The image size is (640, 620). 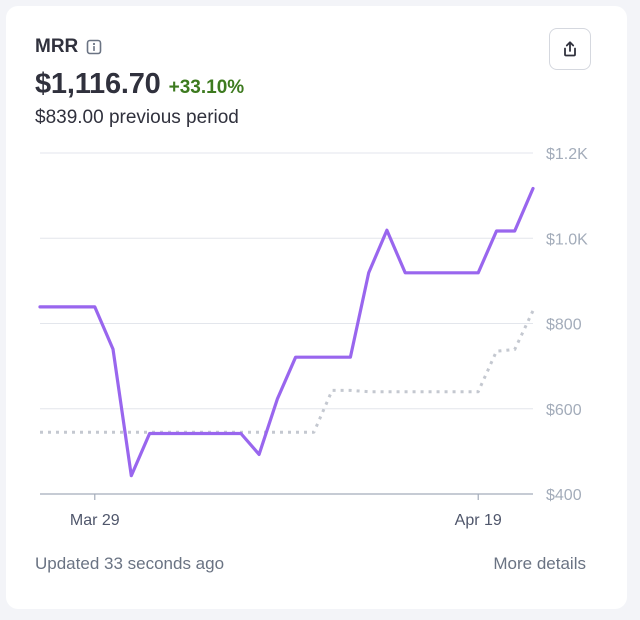 I want to click on metric-title: MRR, so click(x=57, y=46).